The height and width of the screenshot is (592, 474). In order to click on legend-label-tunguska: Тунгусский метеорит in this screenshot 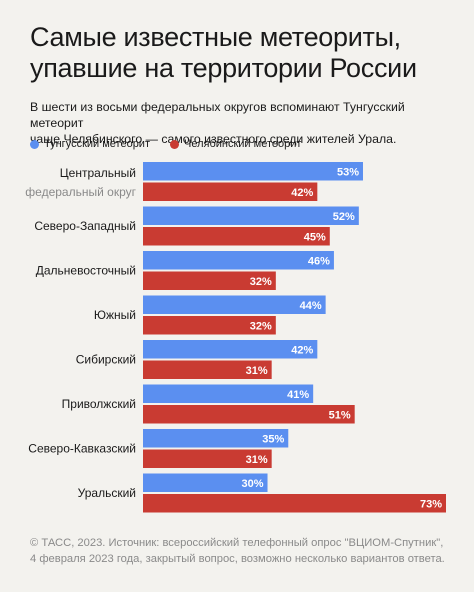, I will do `click(97, 144)`.